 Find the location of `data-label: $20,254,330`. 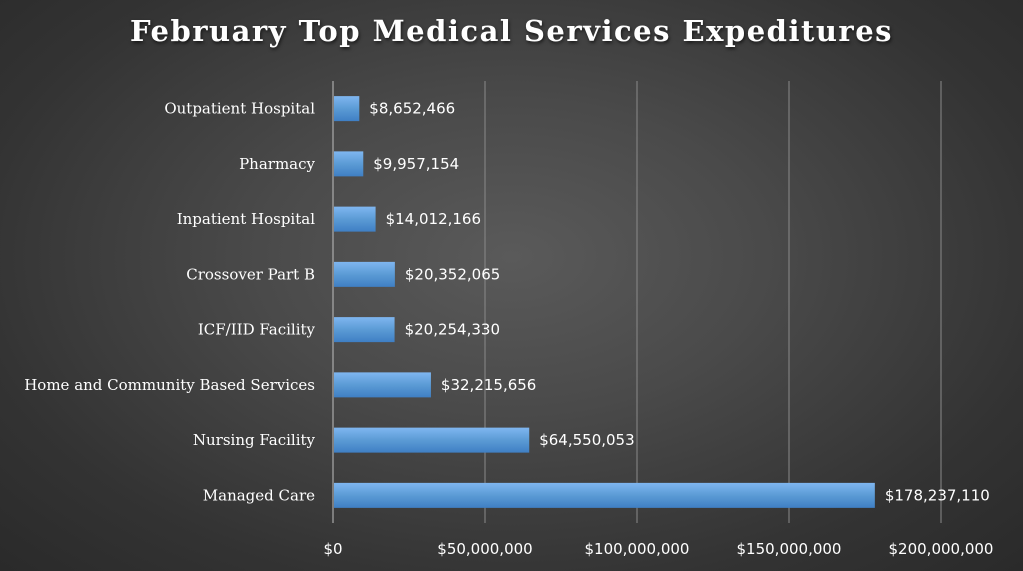

data-label: $20,254,330 is located at coordinates (452, 330).